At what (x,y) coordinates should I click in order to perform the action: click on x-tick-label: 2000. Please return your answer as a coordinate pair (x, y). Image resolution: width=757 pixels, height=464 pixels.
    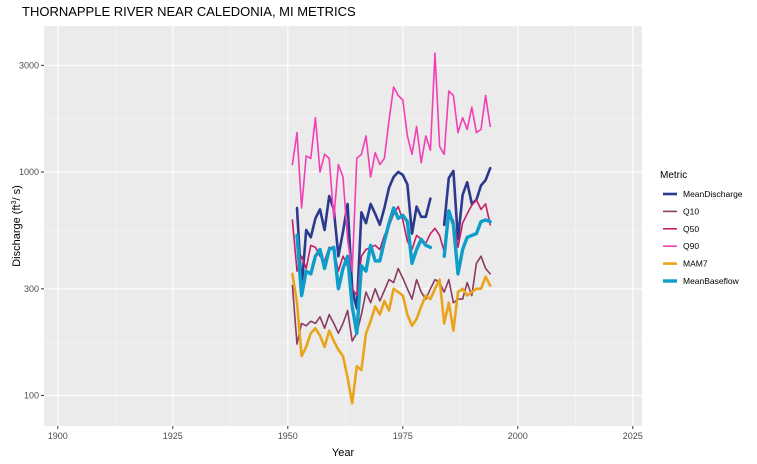
    Looking at the image, I should click on (518, 436).